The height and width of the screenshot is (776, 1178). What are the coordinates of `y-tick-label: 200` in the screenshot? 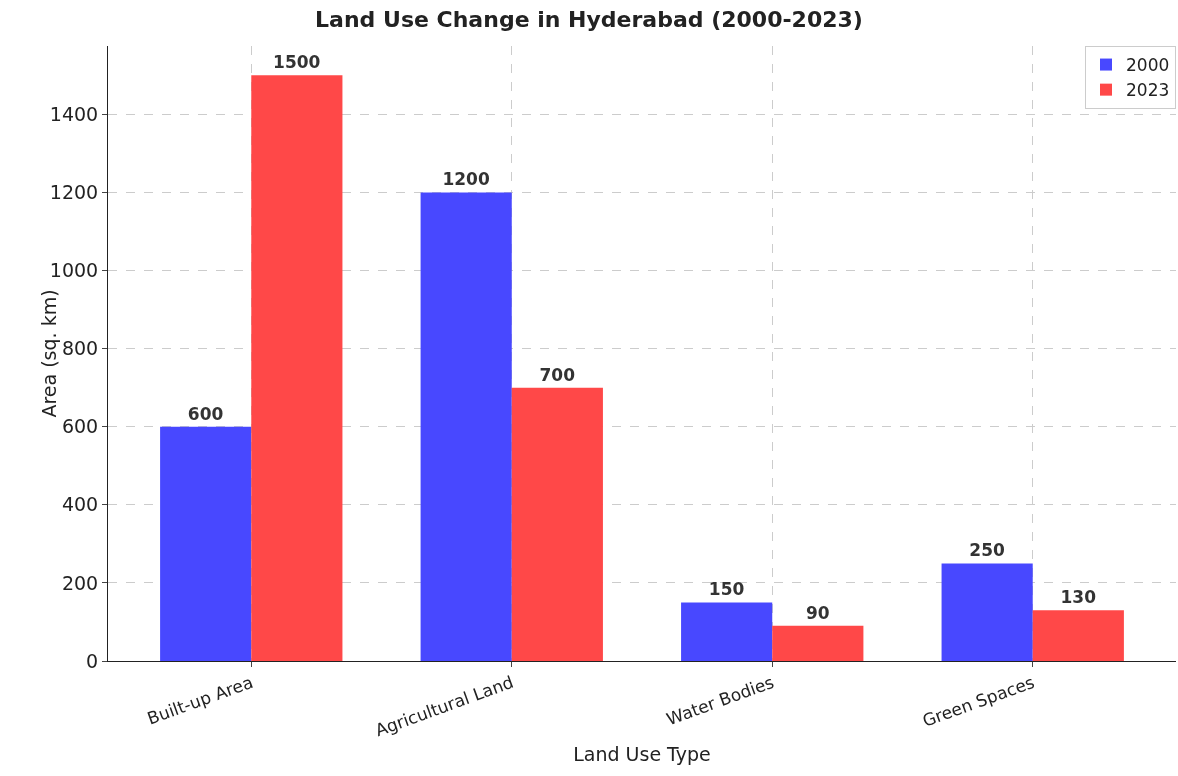 It's located at (80, 582).